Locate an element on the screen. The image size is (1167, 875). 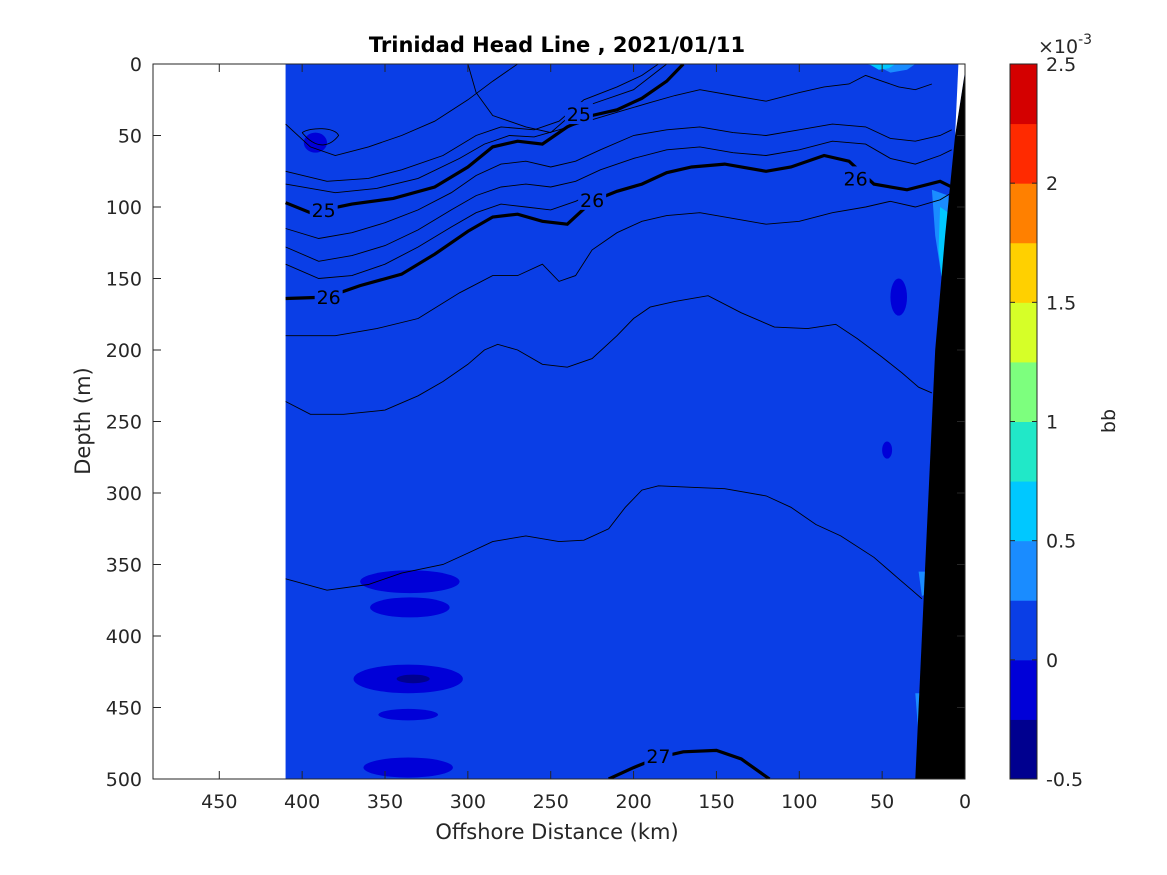
colorbar-exponent: ×10⁻³ is located at coordinates (1065, 45).